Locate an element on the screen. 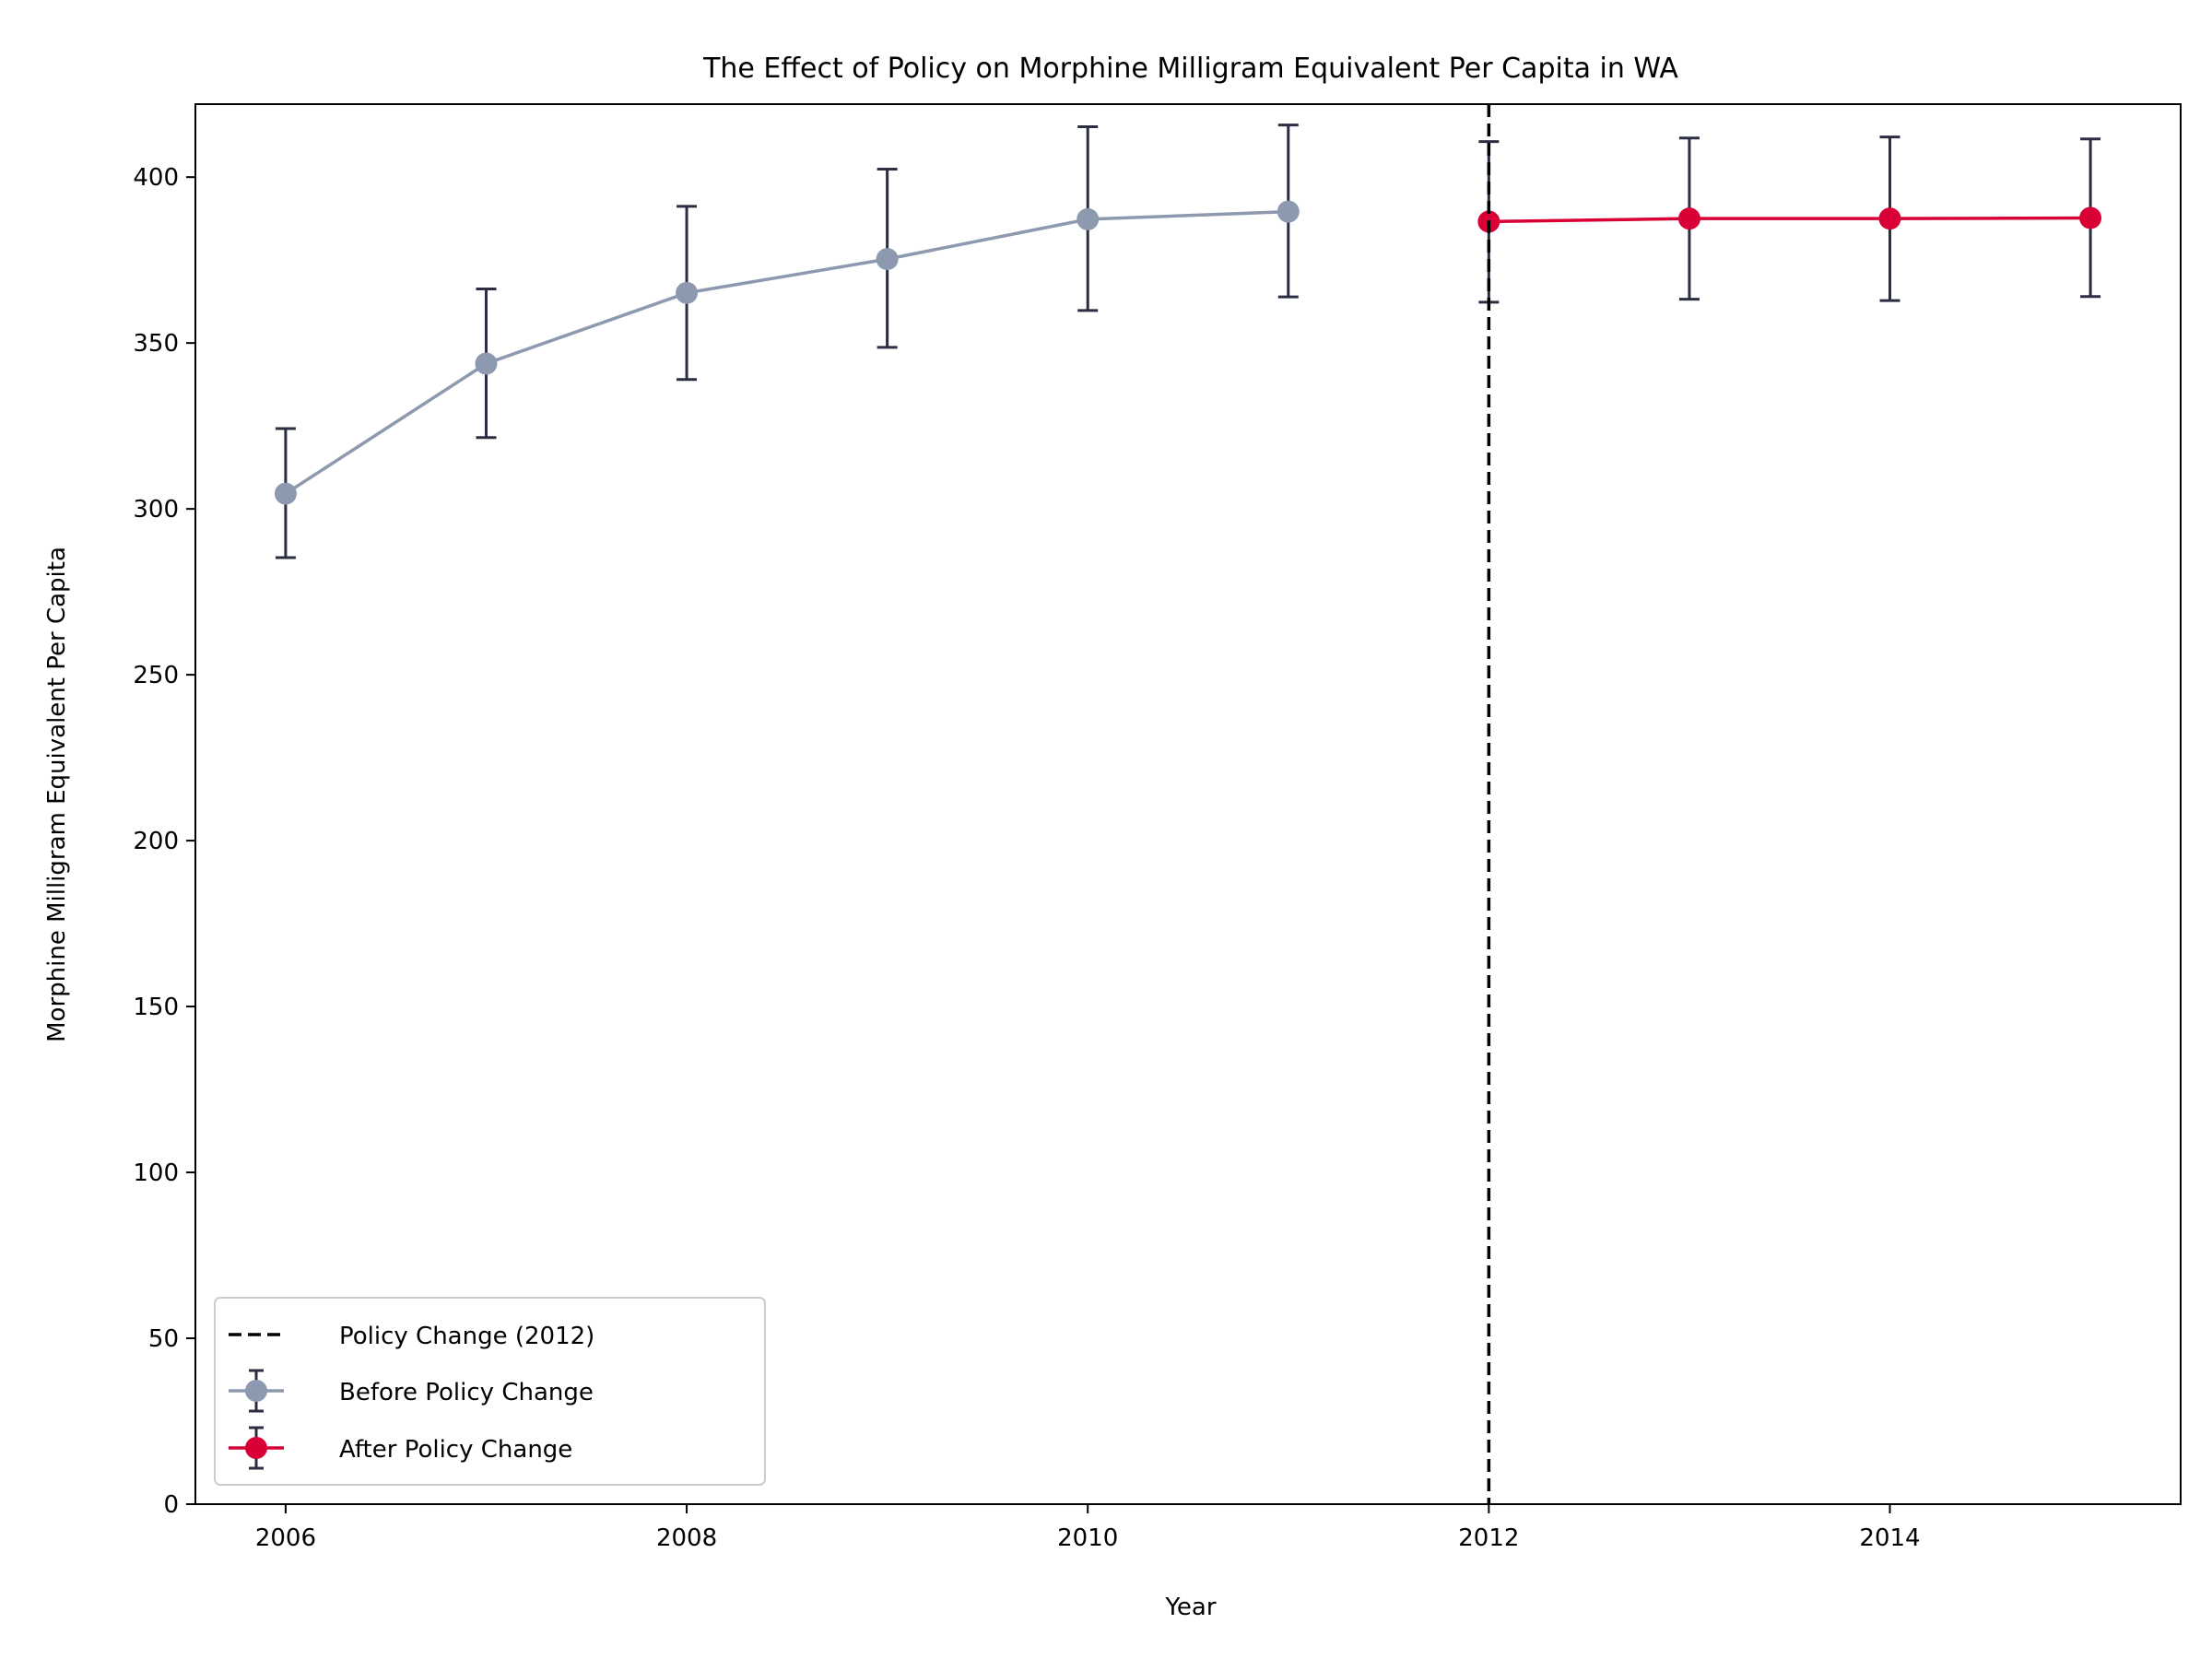 This screenshot has height=1659, width=2212. y-axis: 0 50 100 150 200 250 300 350 400 is located at coordinates (164, 841).